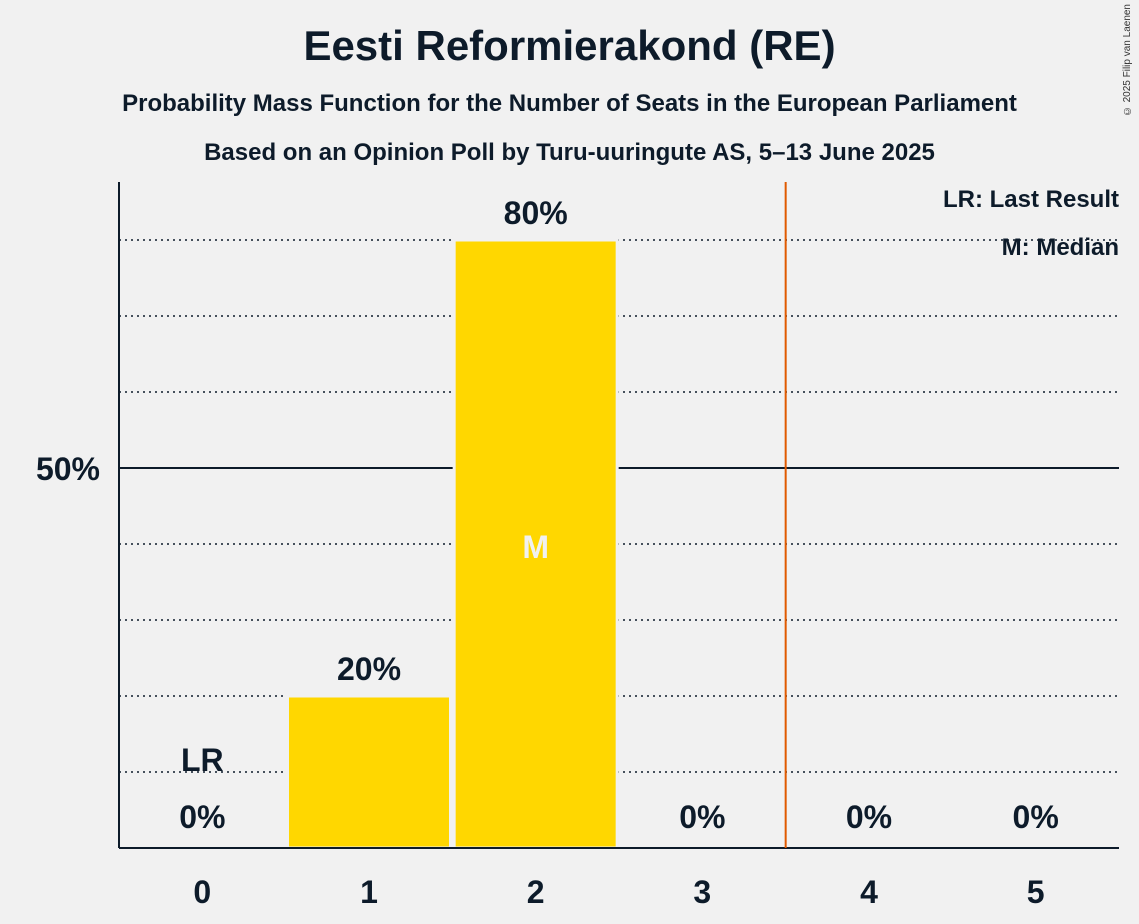  What do you see at coordinates (369, 669) in the screenshot?
I see `data-label: 20%` at bounding box center [369, 669].